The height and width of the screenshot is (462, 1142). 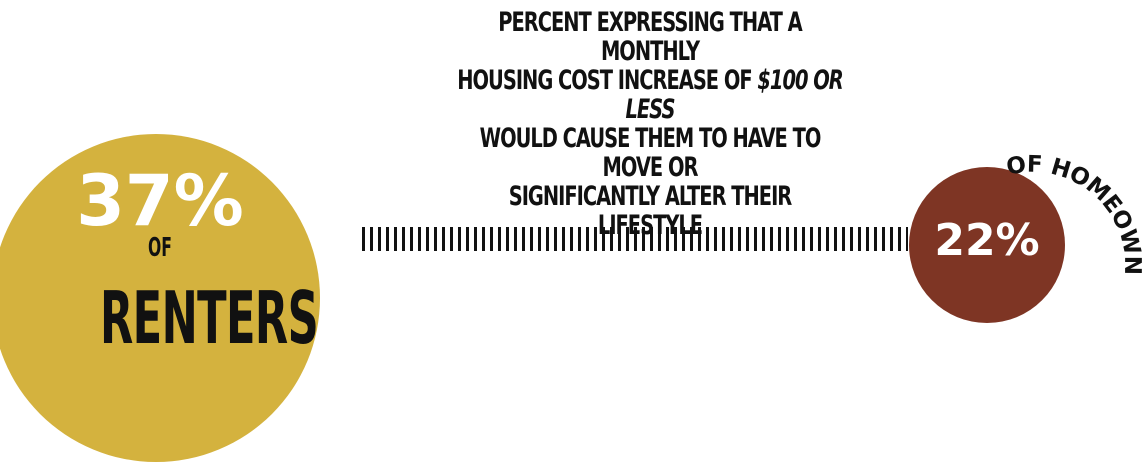 What do you see at coordinates (987, 240) in the screenshot?
I see `homeowners-value-label: 22%` at bounding box center [987, 240].